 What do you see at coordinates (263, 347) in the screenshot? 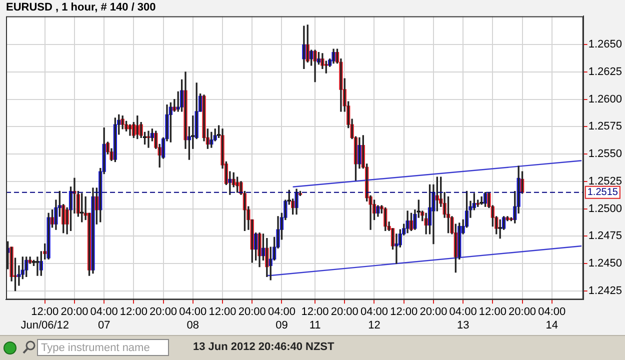
I see `text: 13 Jun 2012 20:46:40 NZST` at bounding box center [263, 347].